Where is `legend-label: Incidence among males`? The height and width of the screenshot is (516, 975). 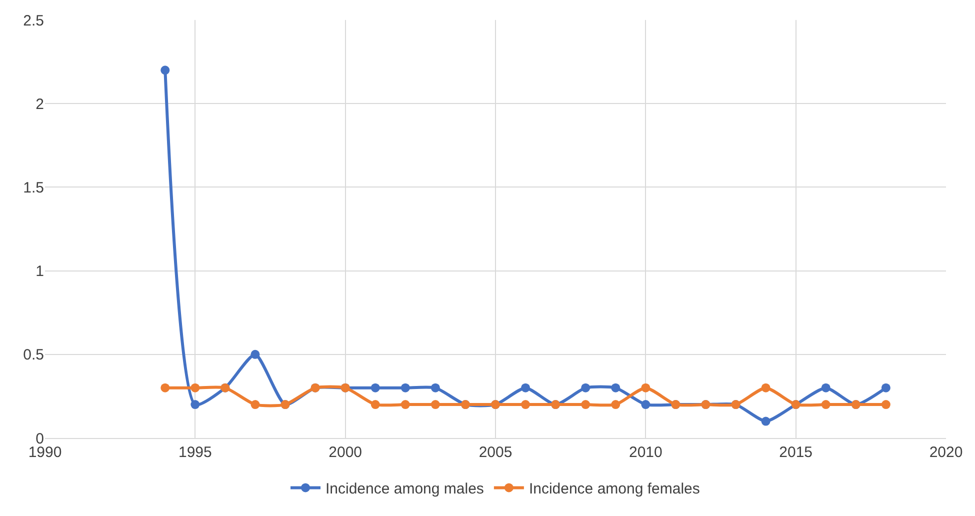
legend-label: Incidence among males is located at coordinates (405, 489).